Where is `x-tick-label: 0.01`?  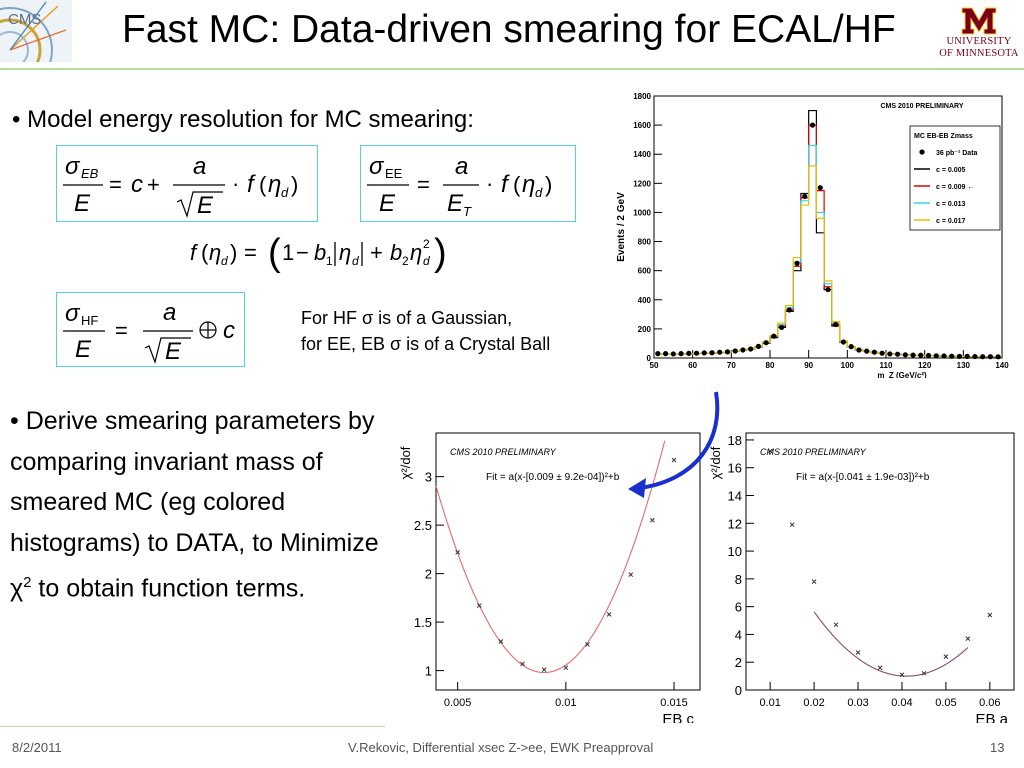 x-tick-label: 0.01 is located at coordinates (565, 703).